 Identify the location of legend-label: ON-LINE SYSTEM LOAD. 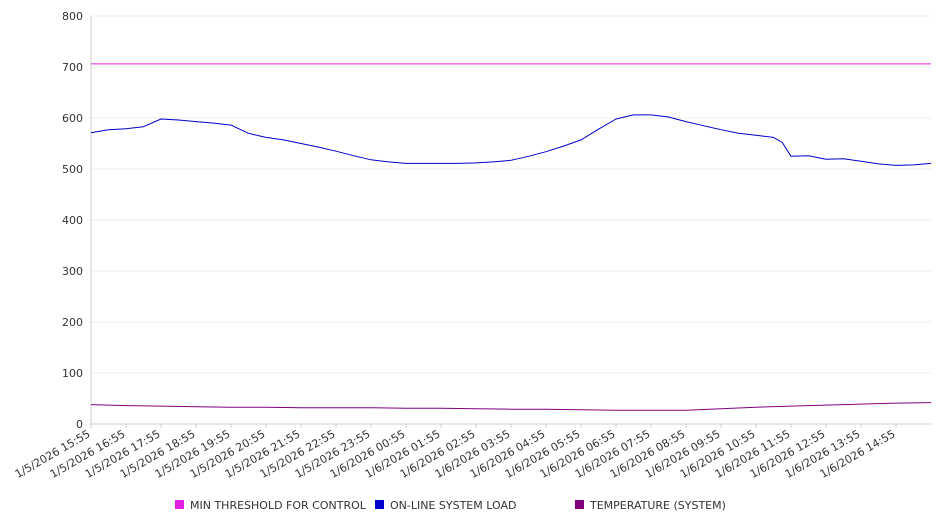
(453, 505).